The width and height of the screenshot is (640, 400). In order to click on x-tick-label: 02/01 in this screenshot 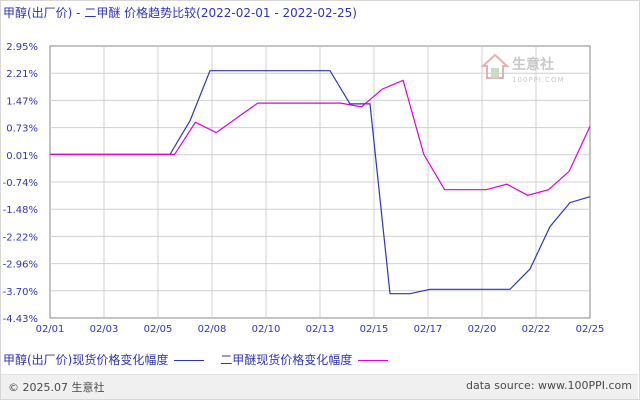, I will do `click(50, 329)`.